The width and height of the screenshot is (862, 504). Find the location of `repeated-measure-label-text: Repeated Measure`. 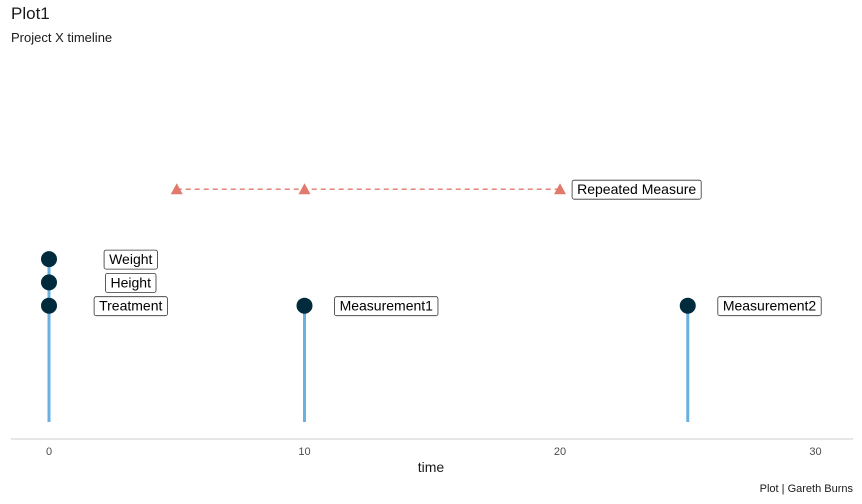

repeated-measure-label-text: Repeated Measure is located at coordinates (636, 189).